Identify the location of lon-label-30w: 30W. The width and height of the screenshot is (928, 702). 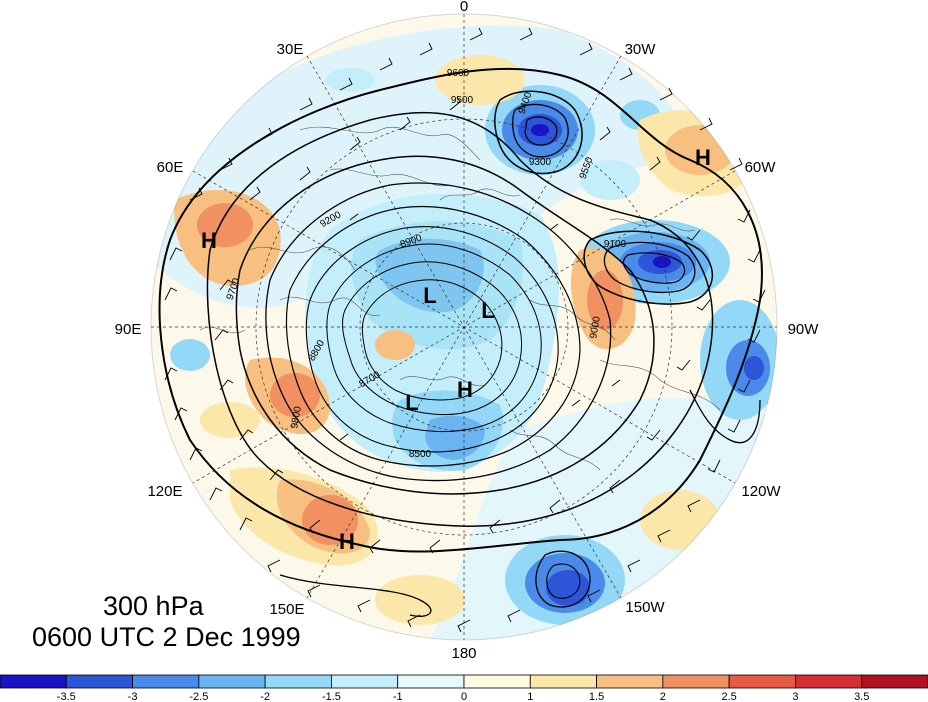
(641, 49).